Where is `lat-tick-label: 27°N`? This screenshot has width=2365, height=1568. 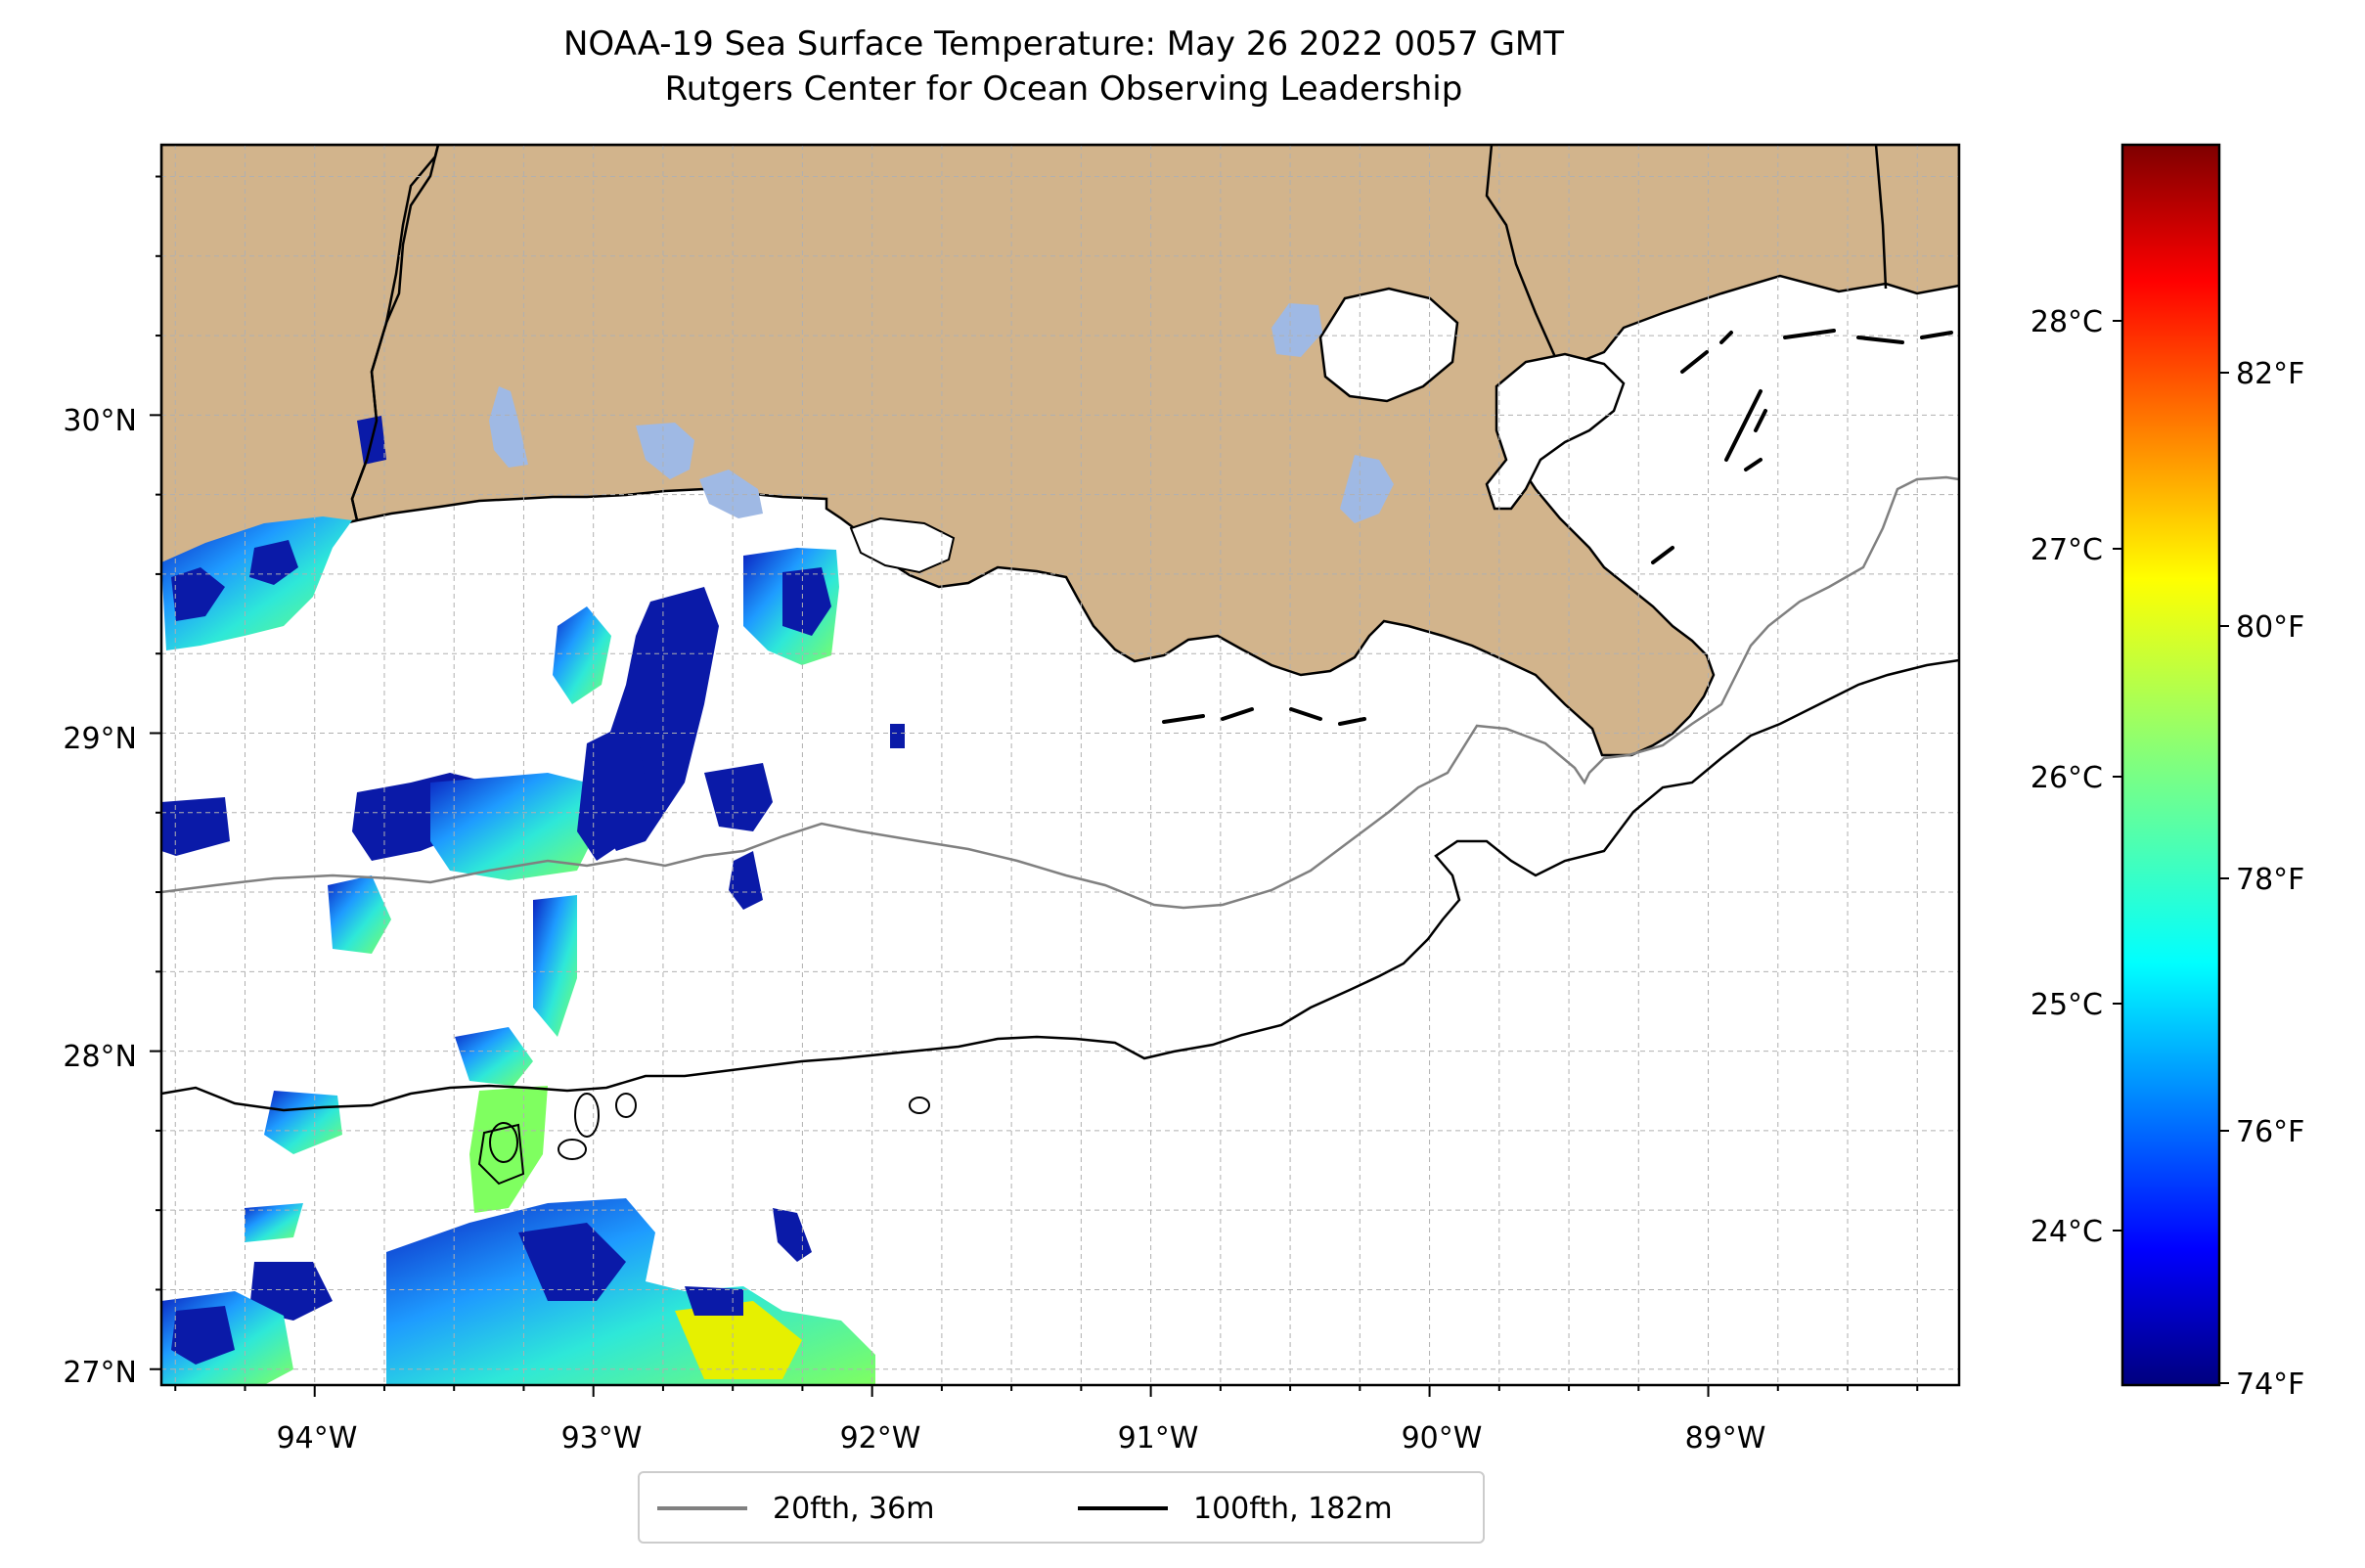 lat-tick-label: 27°N is located at coordinates (100, 1373).